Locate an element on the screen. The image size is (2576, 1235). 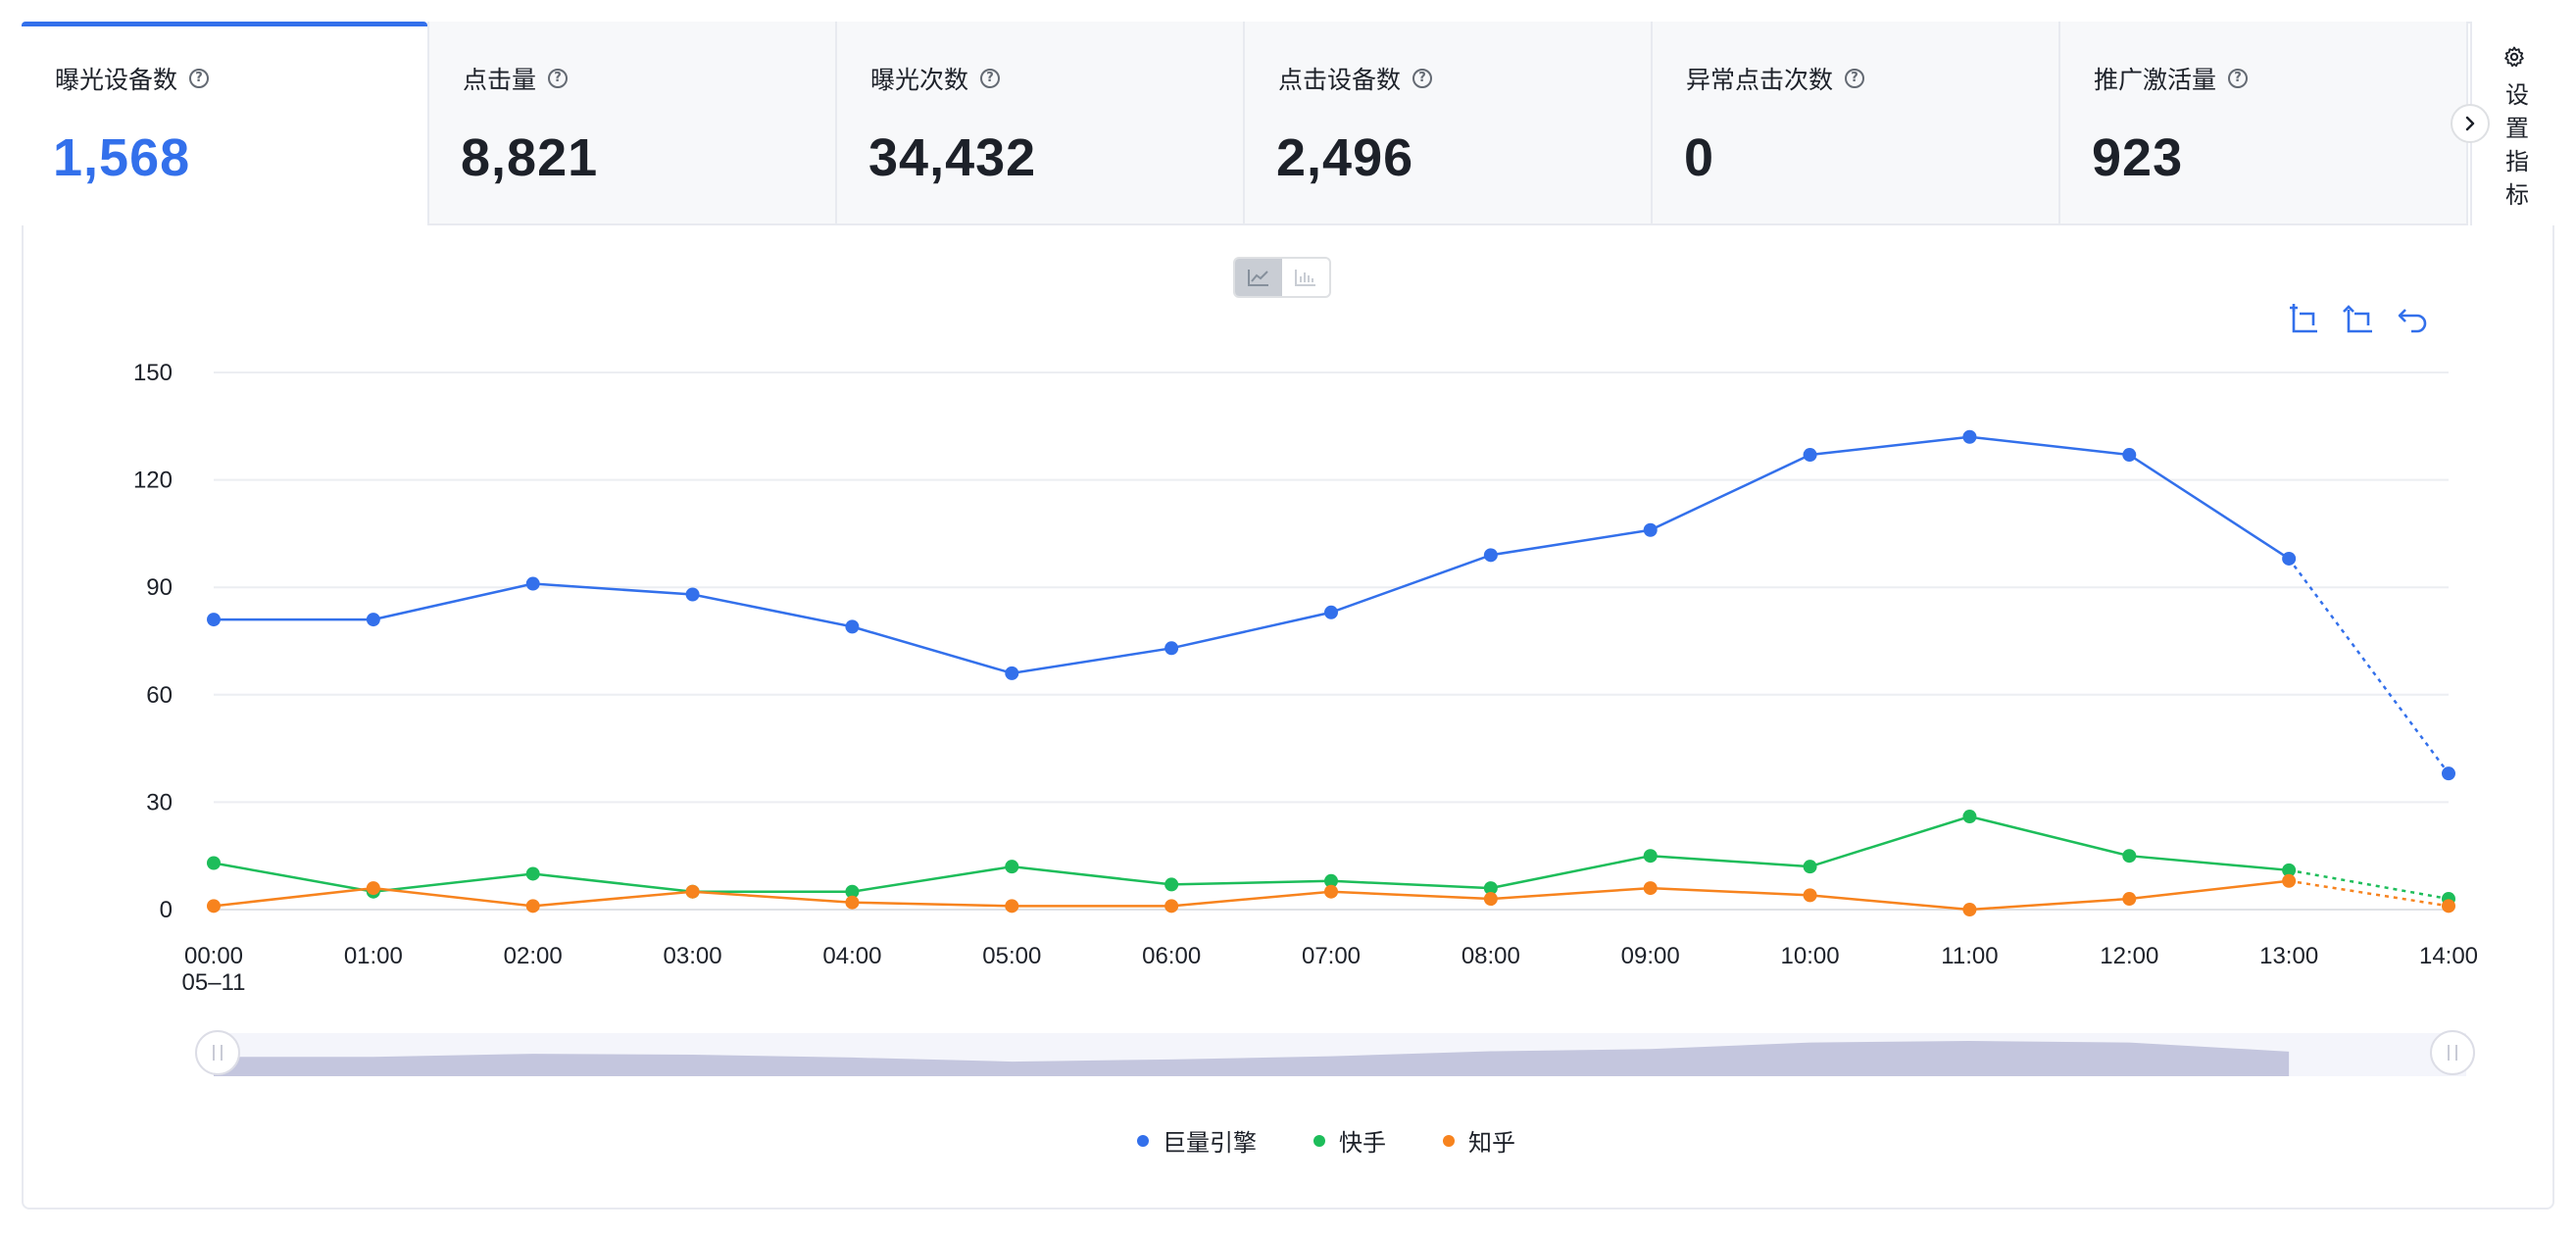
metric-label-row: 推广激活量? is located at coordinates (2171, 79).